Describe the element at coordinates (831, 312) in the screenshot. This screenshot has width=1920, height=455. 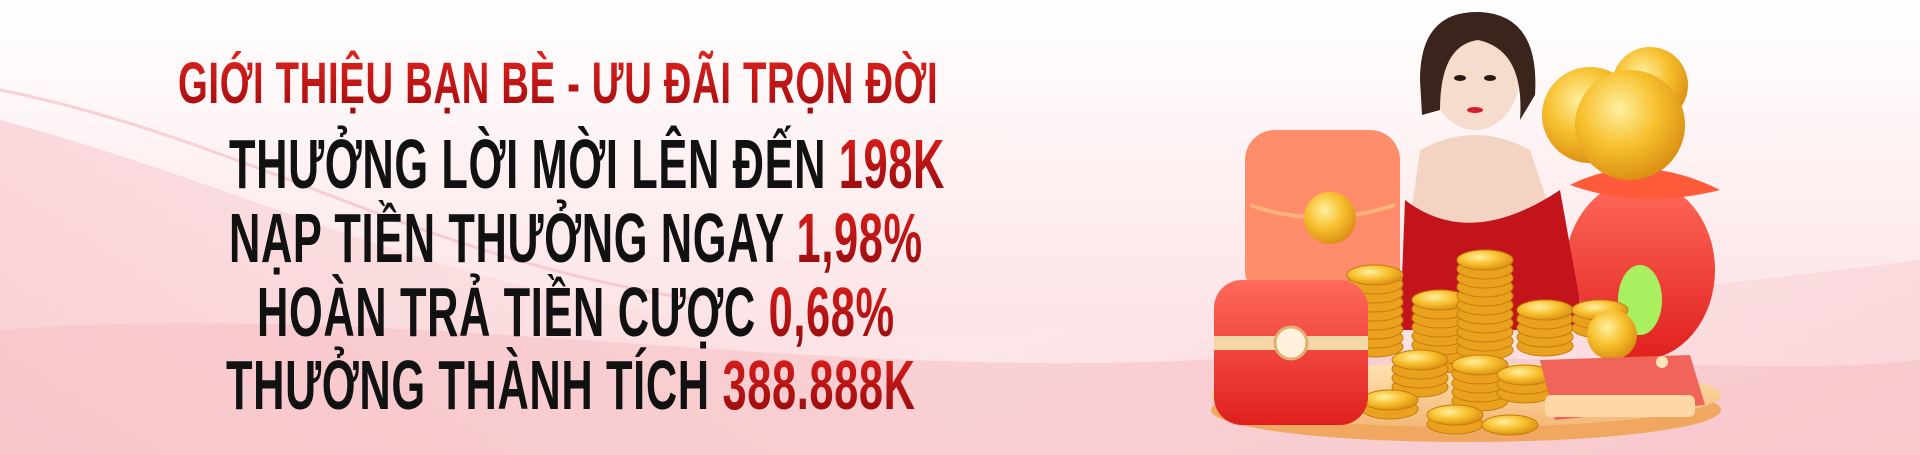
I see `promo-value: 0,68%` at that location.